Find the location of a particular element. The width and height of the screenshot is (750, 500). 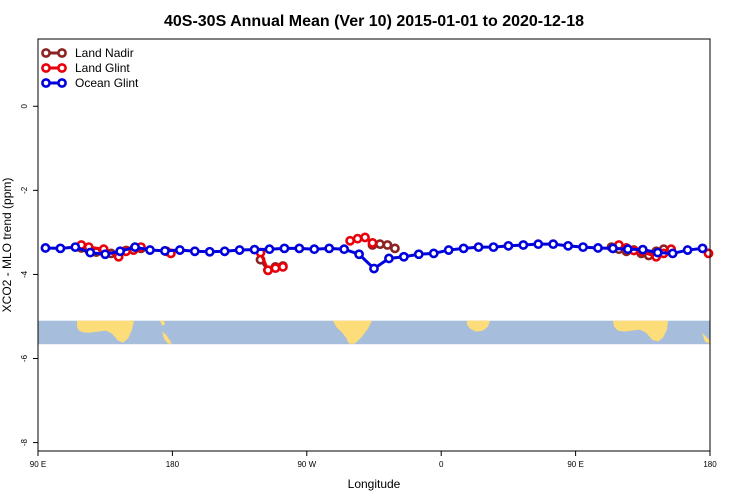

map-strip-ocean is located at coordinates (374, 332).